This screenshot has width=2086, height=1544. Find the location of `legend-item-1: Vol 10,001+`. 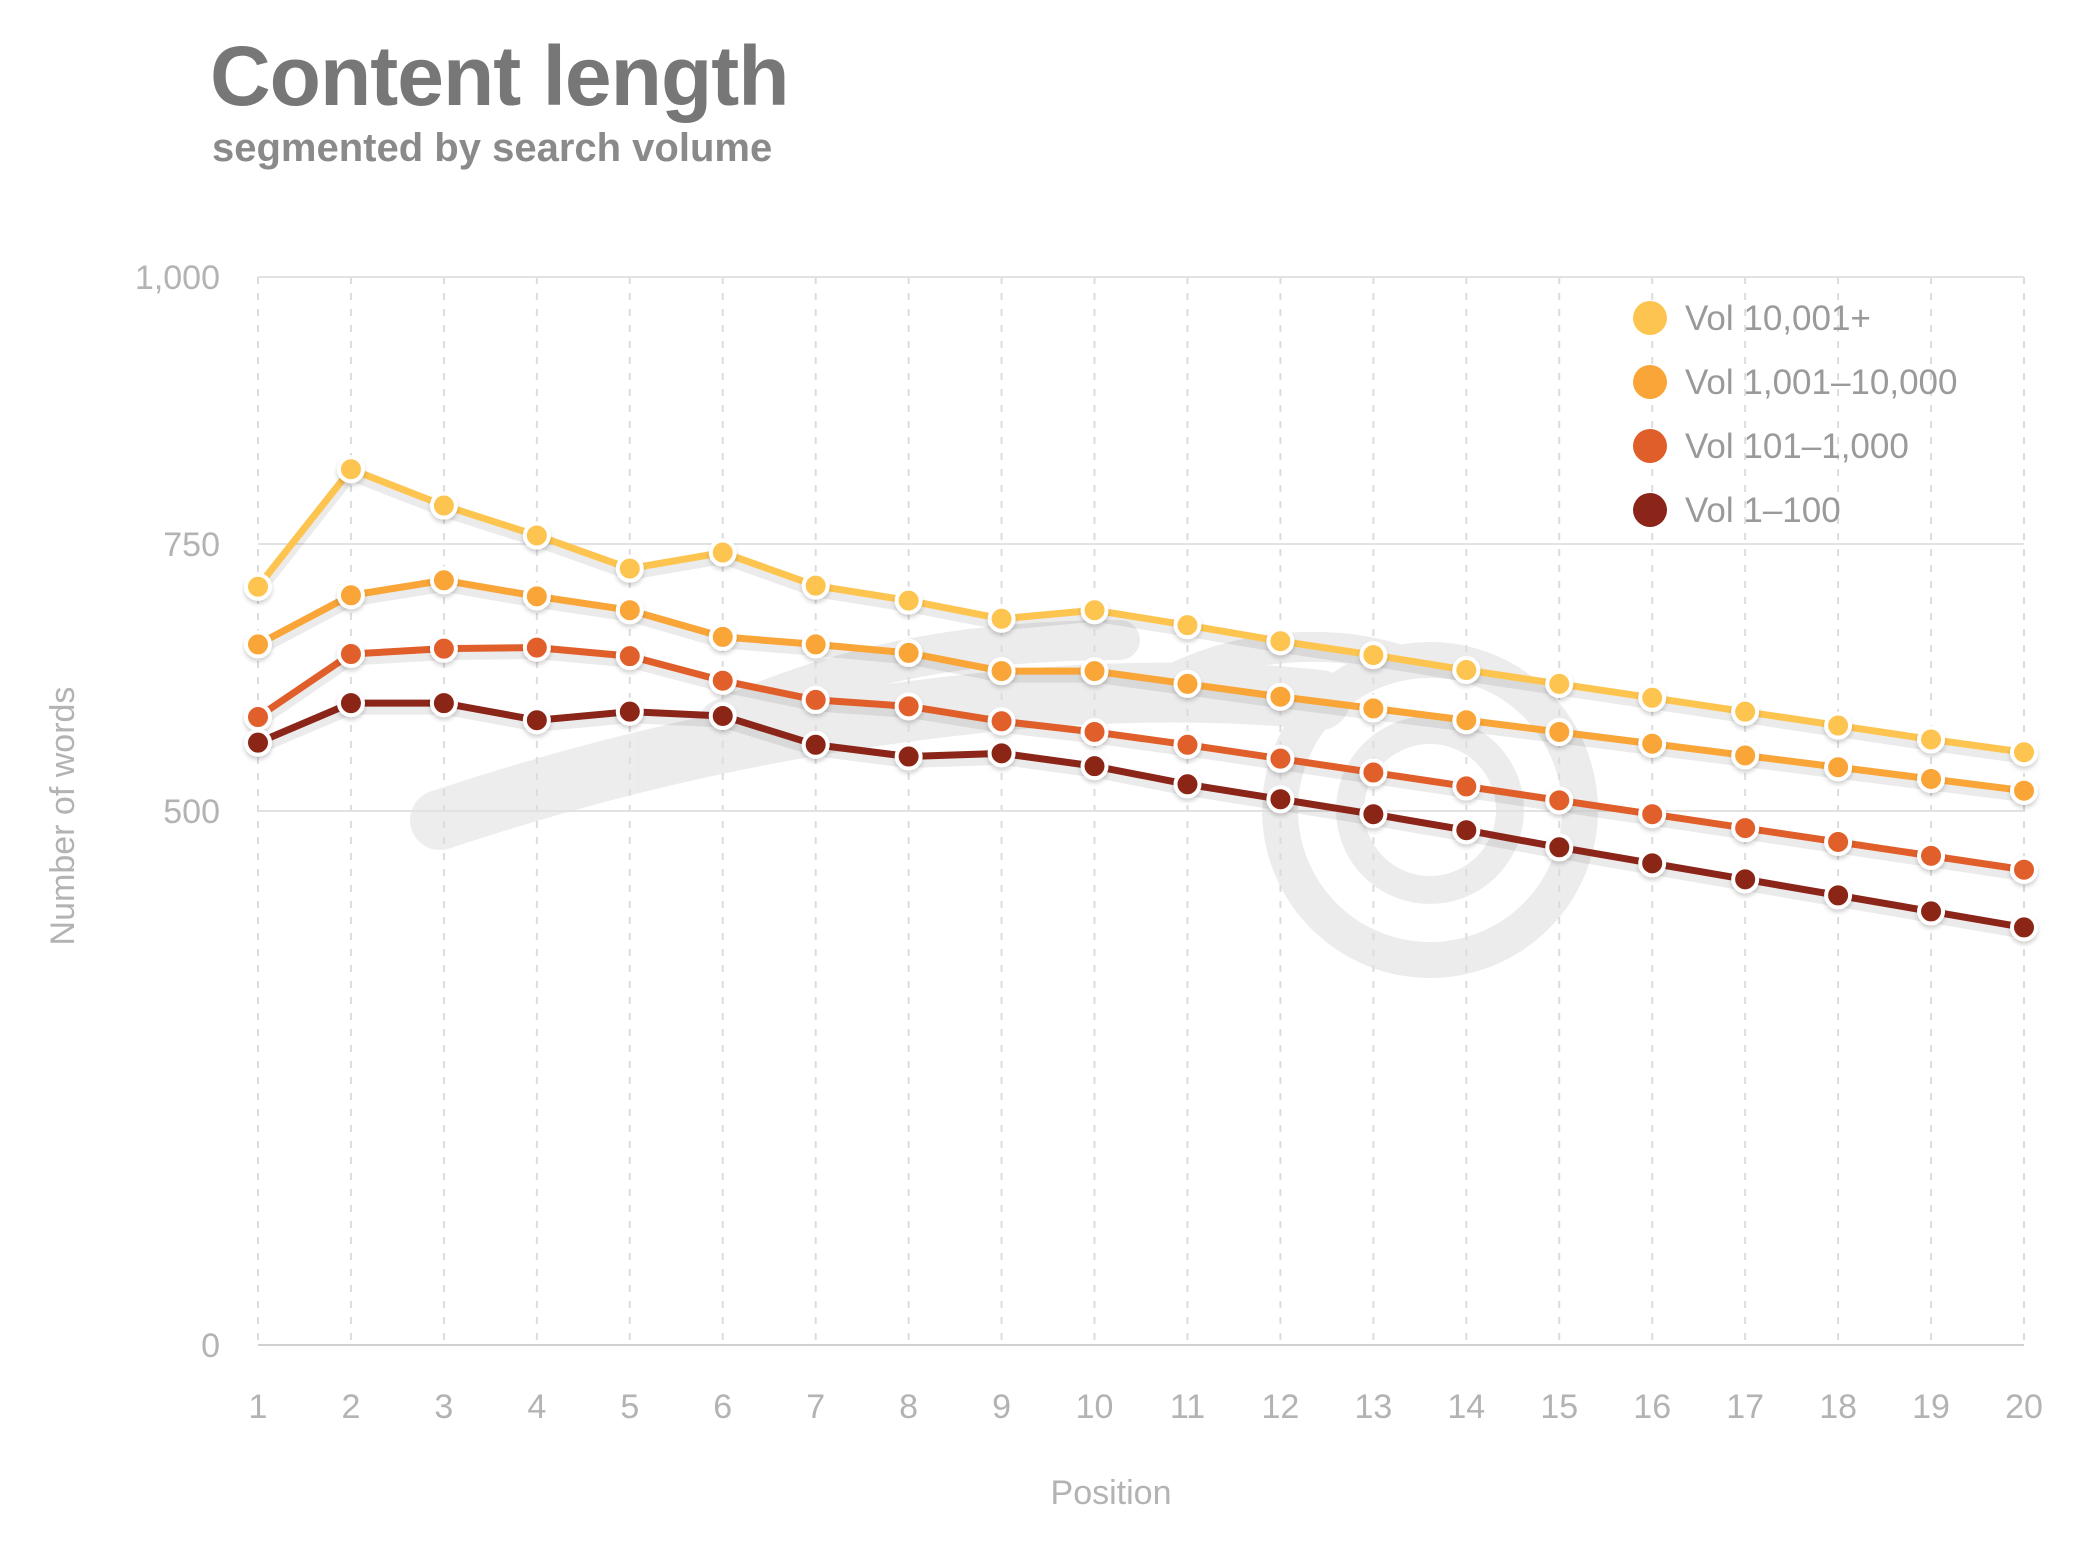

legend-item-1: Vol 10,001+ is located at coordinates (1752, 318).